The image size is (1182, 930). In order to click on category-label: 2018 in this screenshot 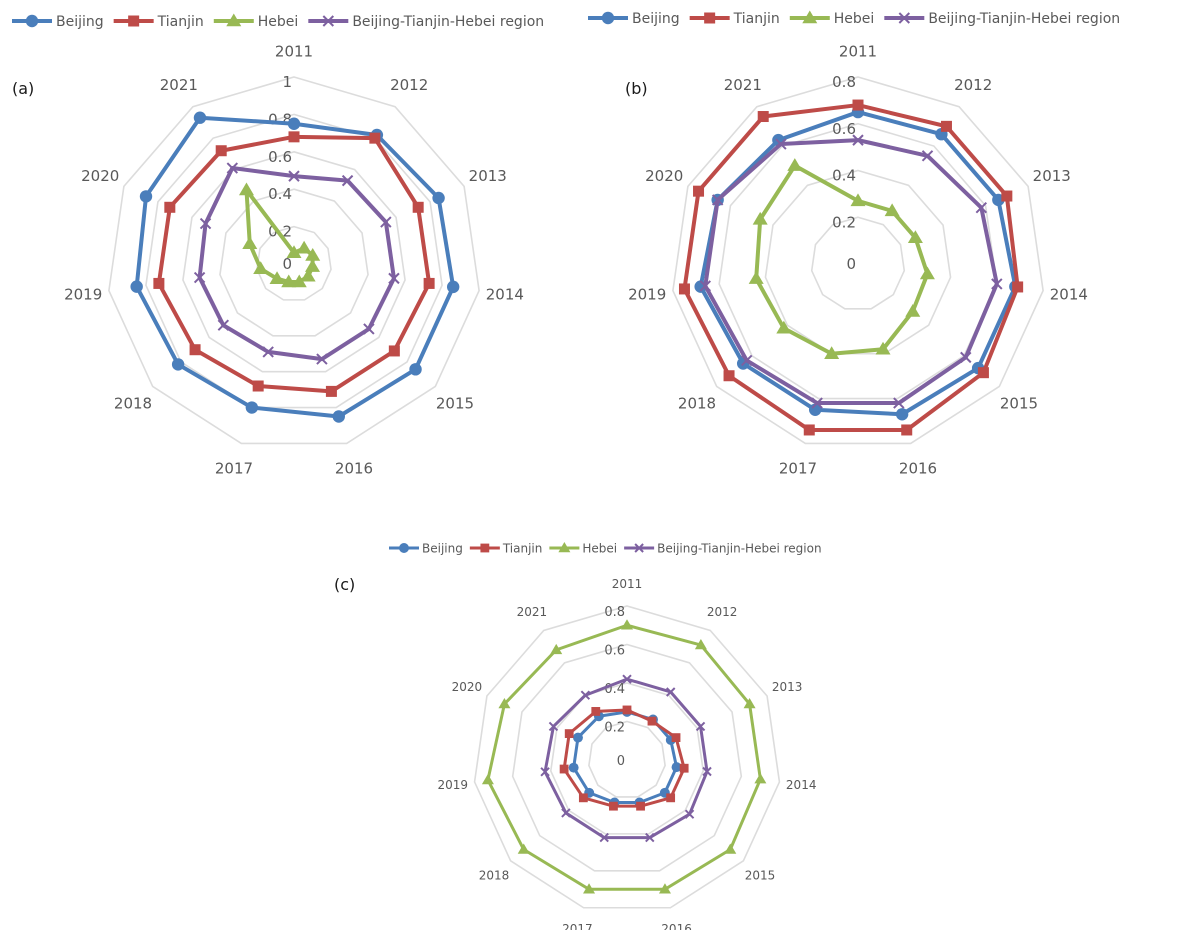, I will do `click(697, 404)`.